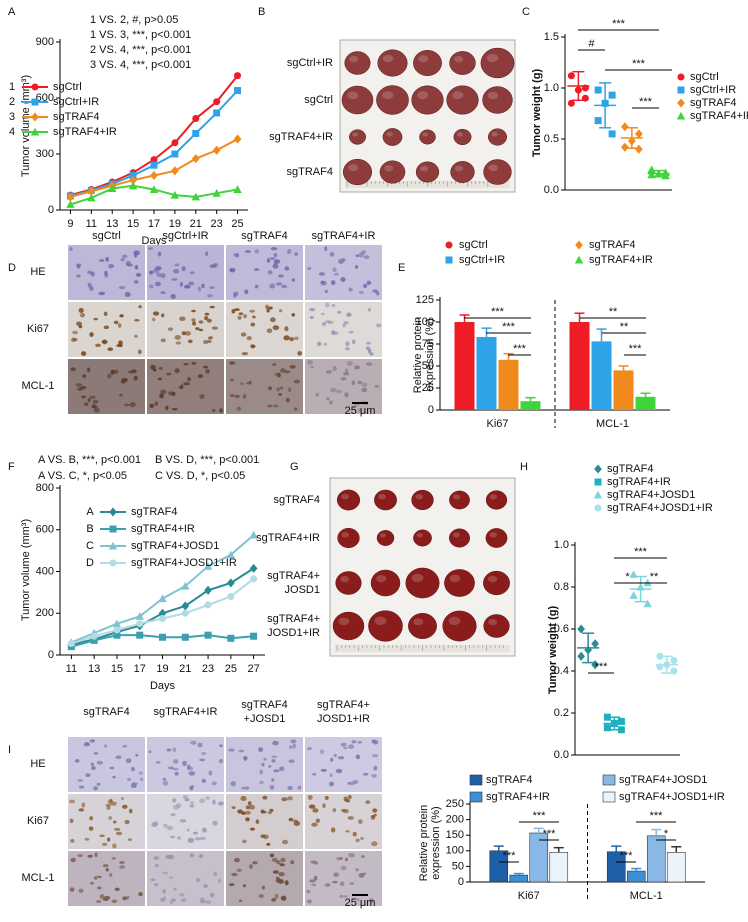  What do you see at coordinates (524, 467) in the screenshot?
I see `panel-label: H` at bounding box center [524, 467].